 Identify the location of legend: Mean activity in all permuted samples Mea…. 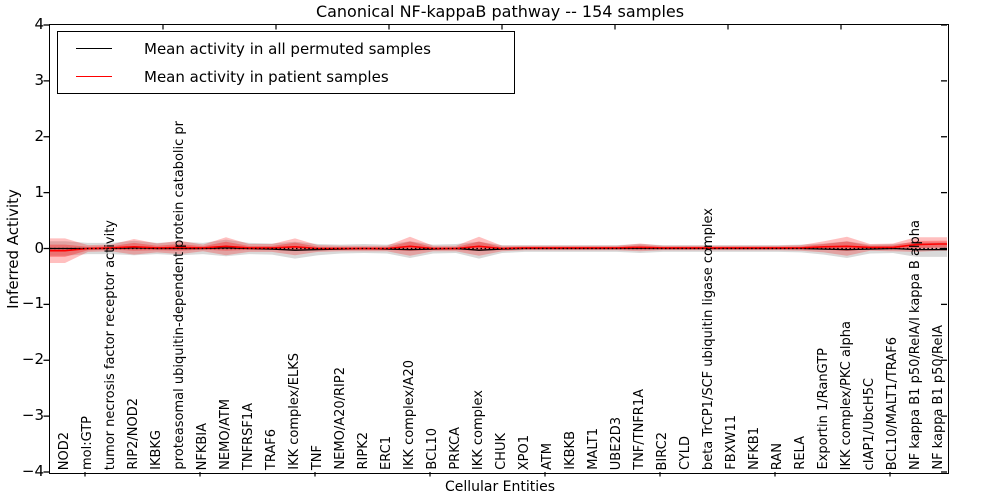
(286, 62).